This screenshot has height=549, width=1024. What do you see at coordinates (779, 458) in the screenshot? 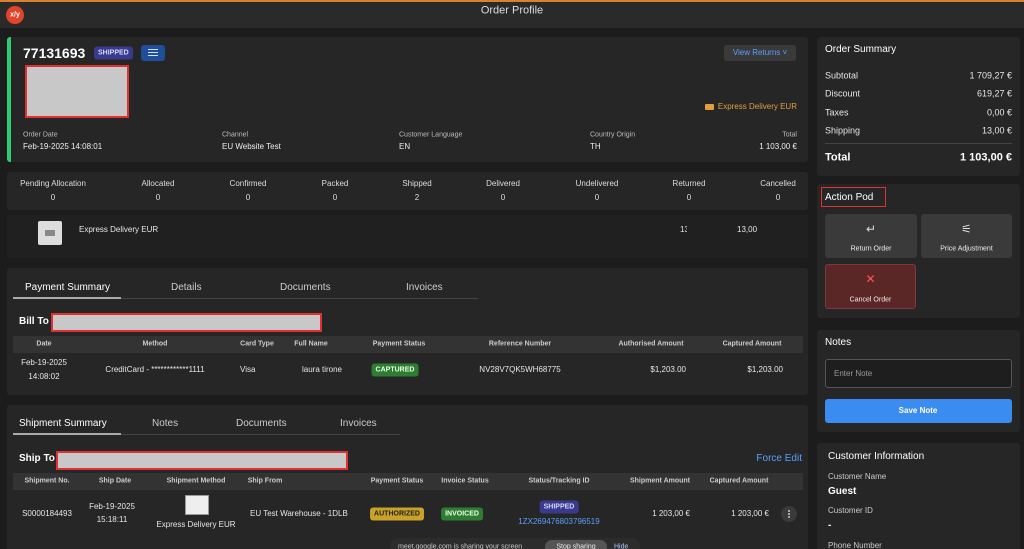
I see `force-edit-link: Force Edit` at bounding box center [779, 458].